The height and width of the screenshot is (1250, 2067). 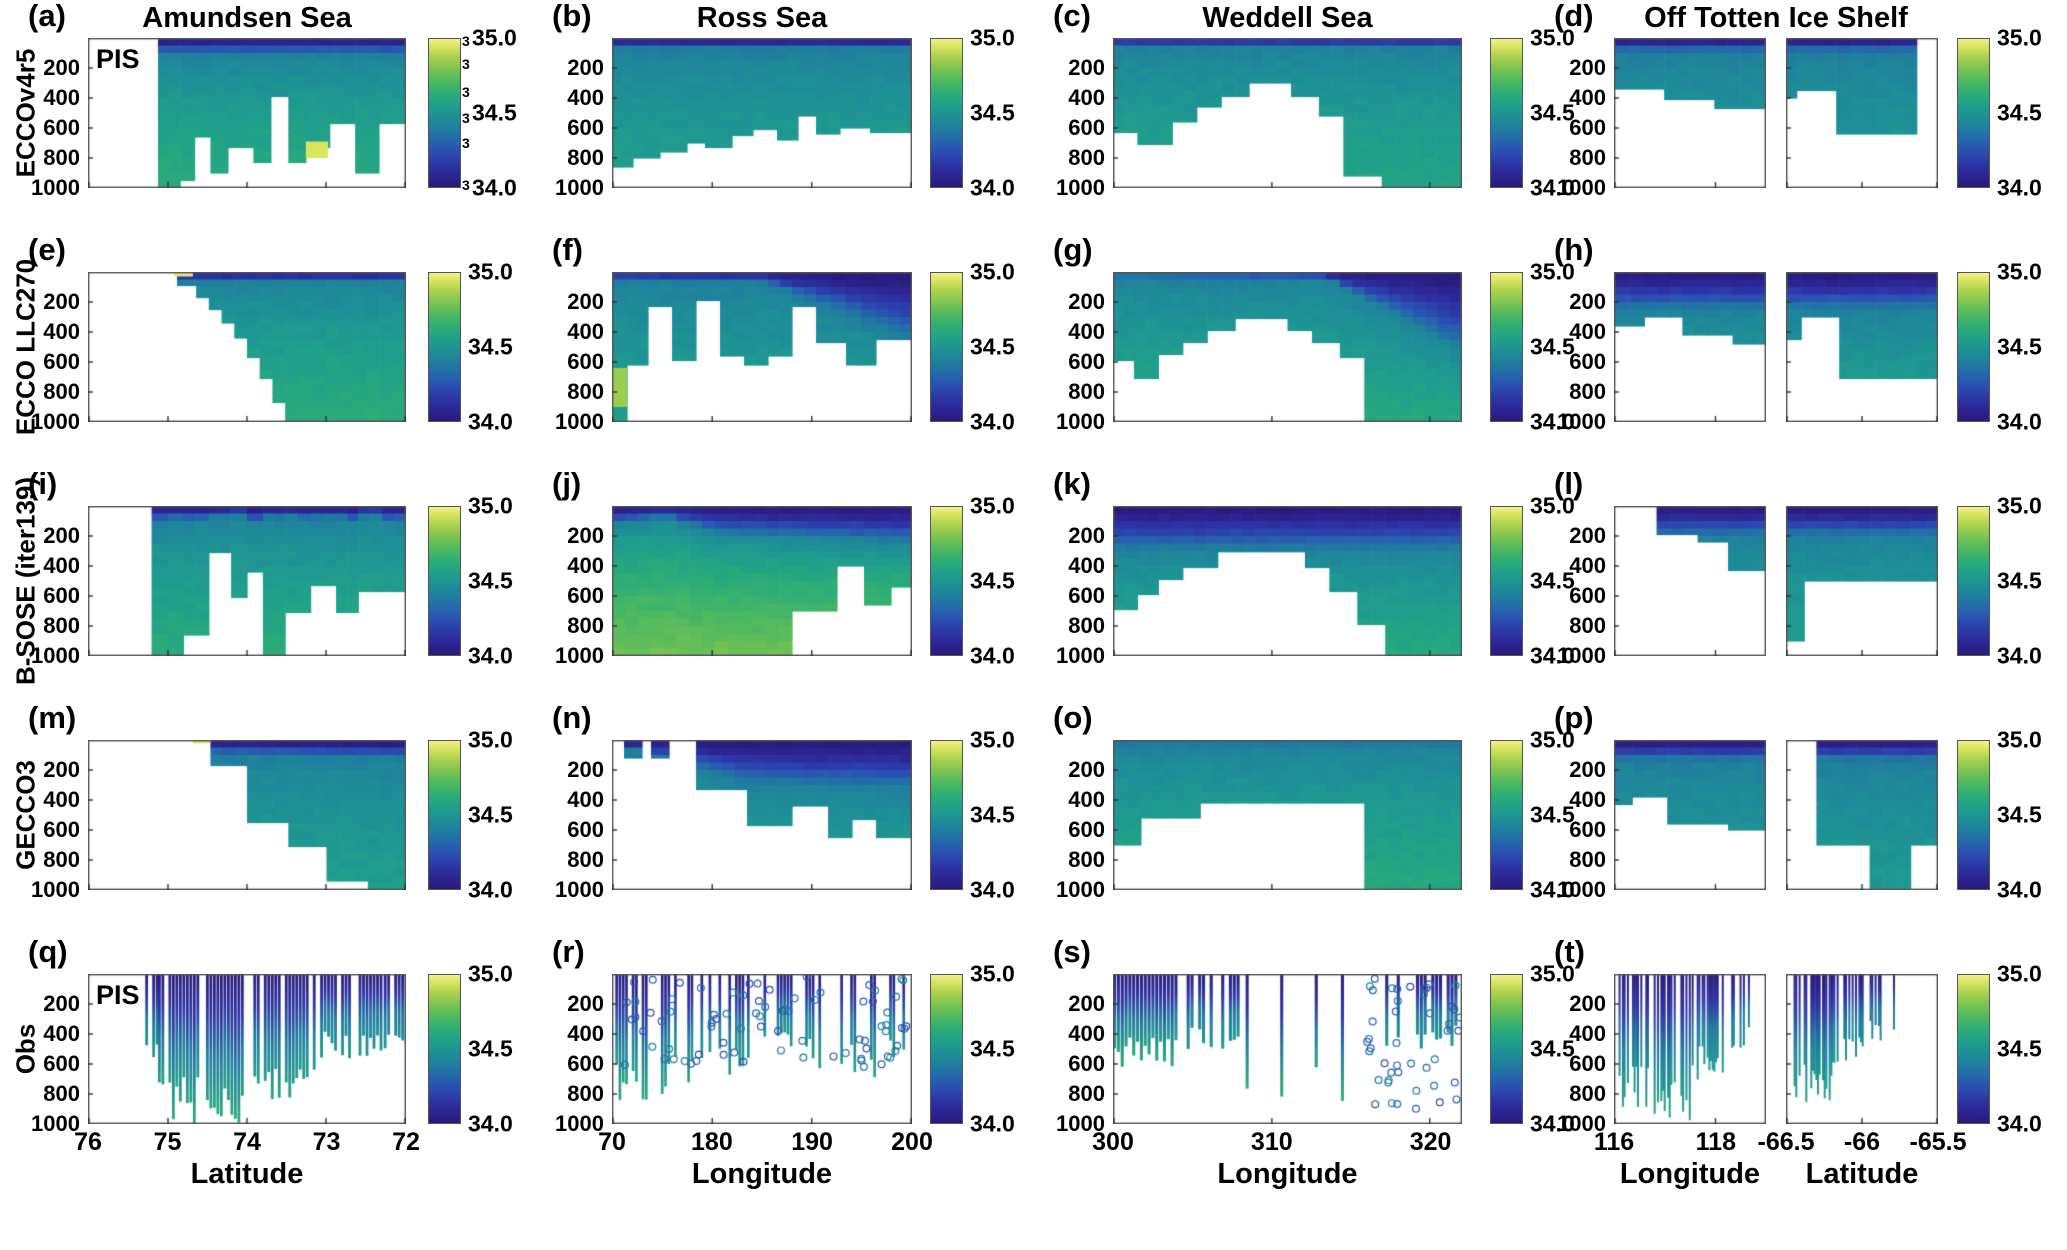 I want to click on x-axis-label: Latitude, so click(x=1862, y=1174).